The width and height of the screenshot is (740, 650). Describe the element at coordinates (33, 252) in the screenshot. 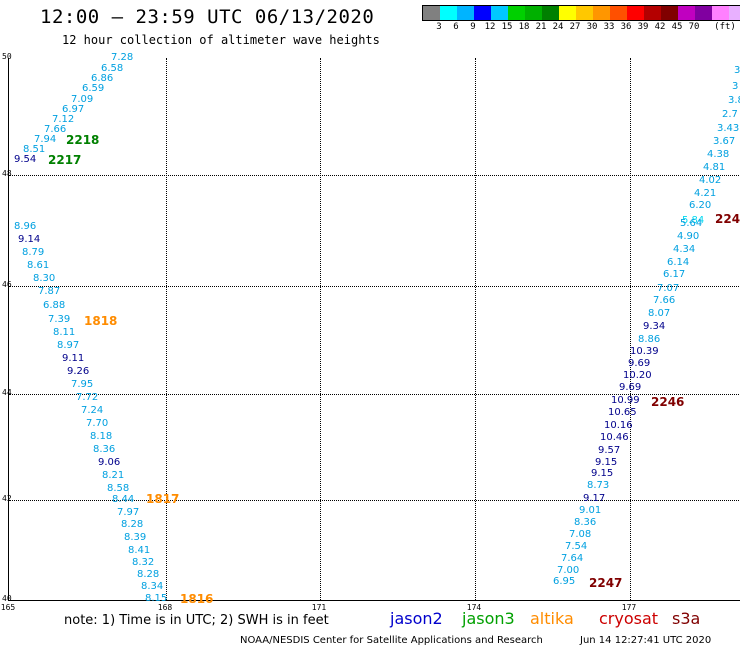

I see `wave-height-value: 8.79` at that location.